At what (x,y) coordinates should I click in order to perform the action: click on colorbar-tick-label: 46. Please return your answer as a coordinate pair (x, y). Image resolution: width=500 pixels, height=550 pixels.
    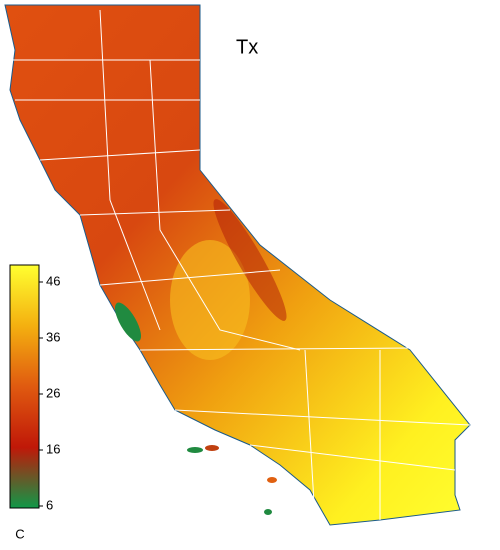
    Looking at the image, I should click on (53, 280).